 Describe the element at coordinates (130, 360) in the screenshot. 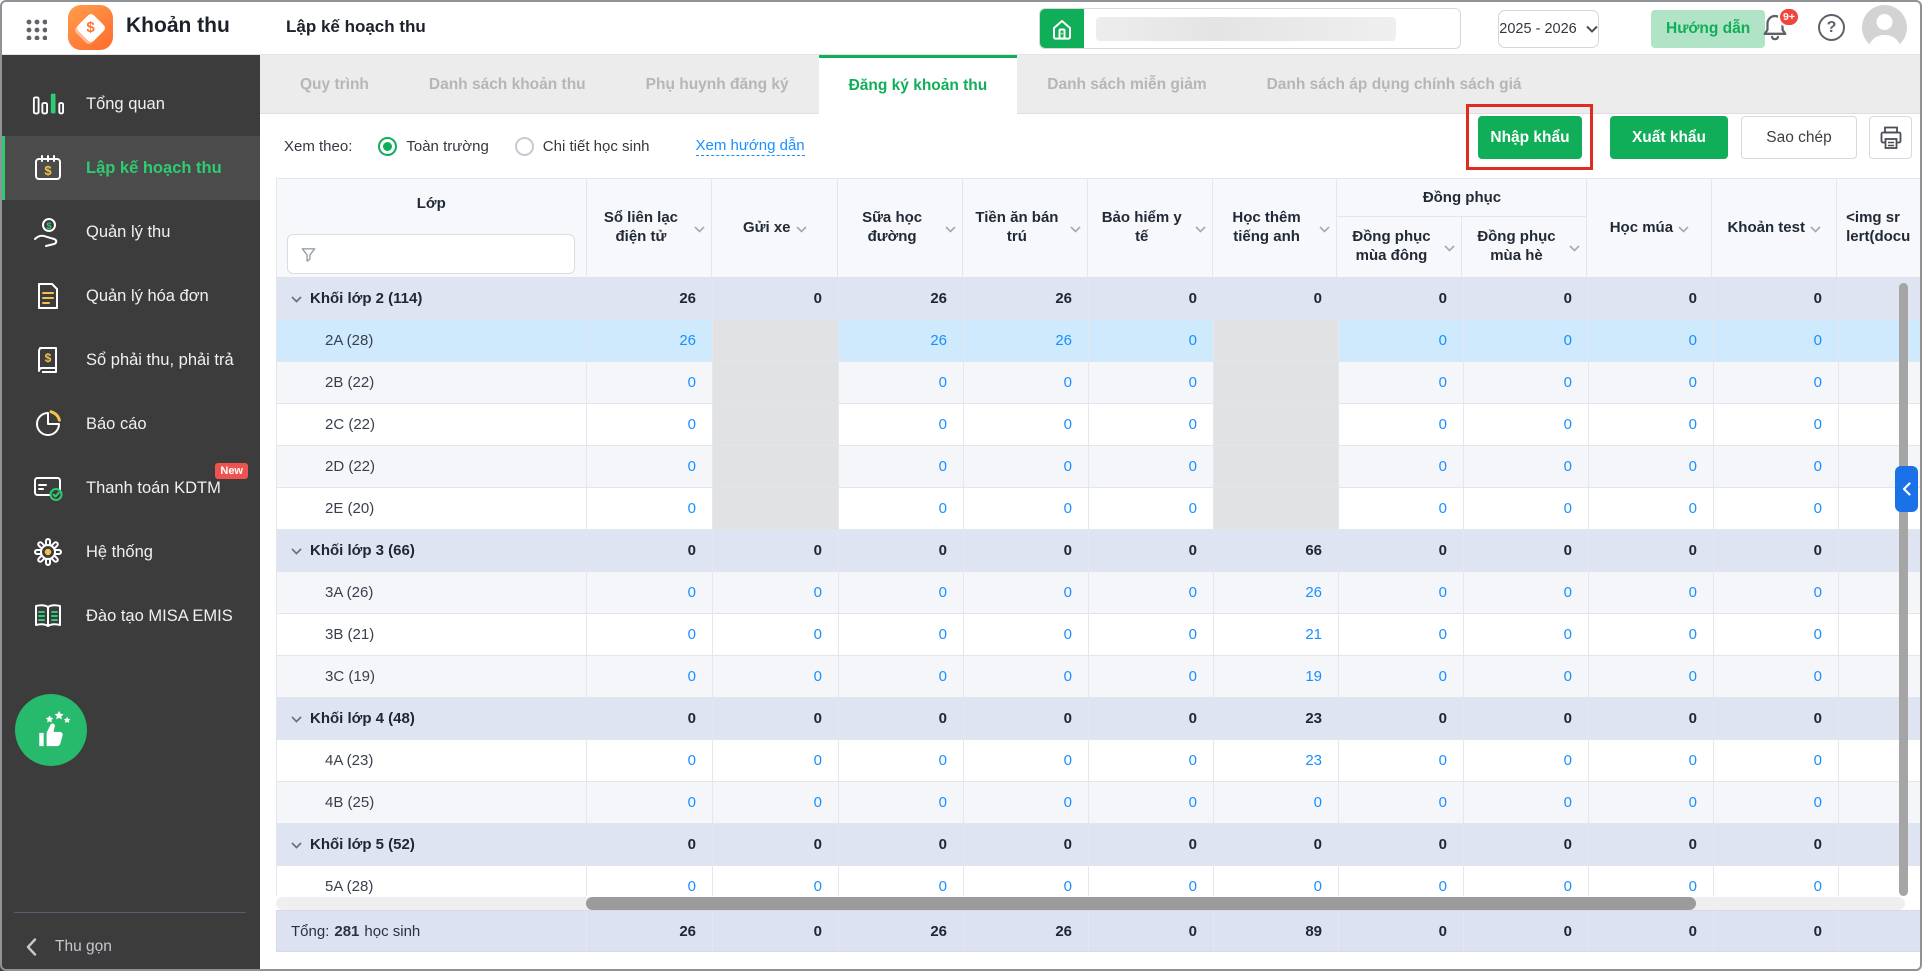

I see `sidebar-item-so-phai-thu: $ Sổ phải thu, phải trả` at that location.